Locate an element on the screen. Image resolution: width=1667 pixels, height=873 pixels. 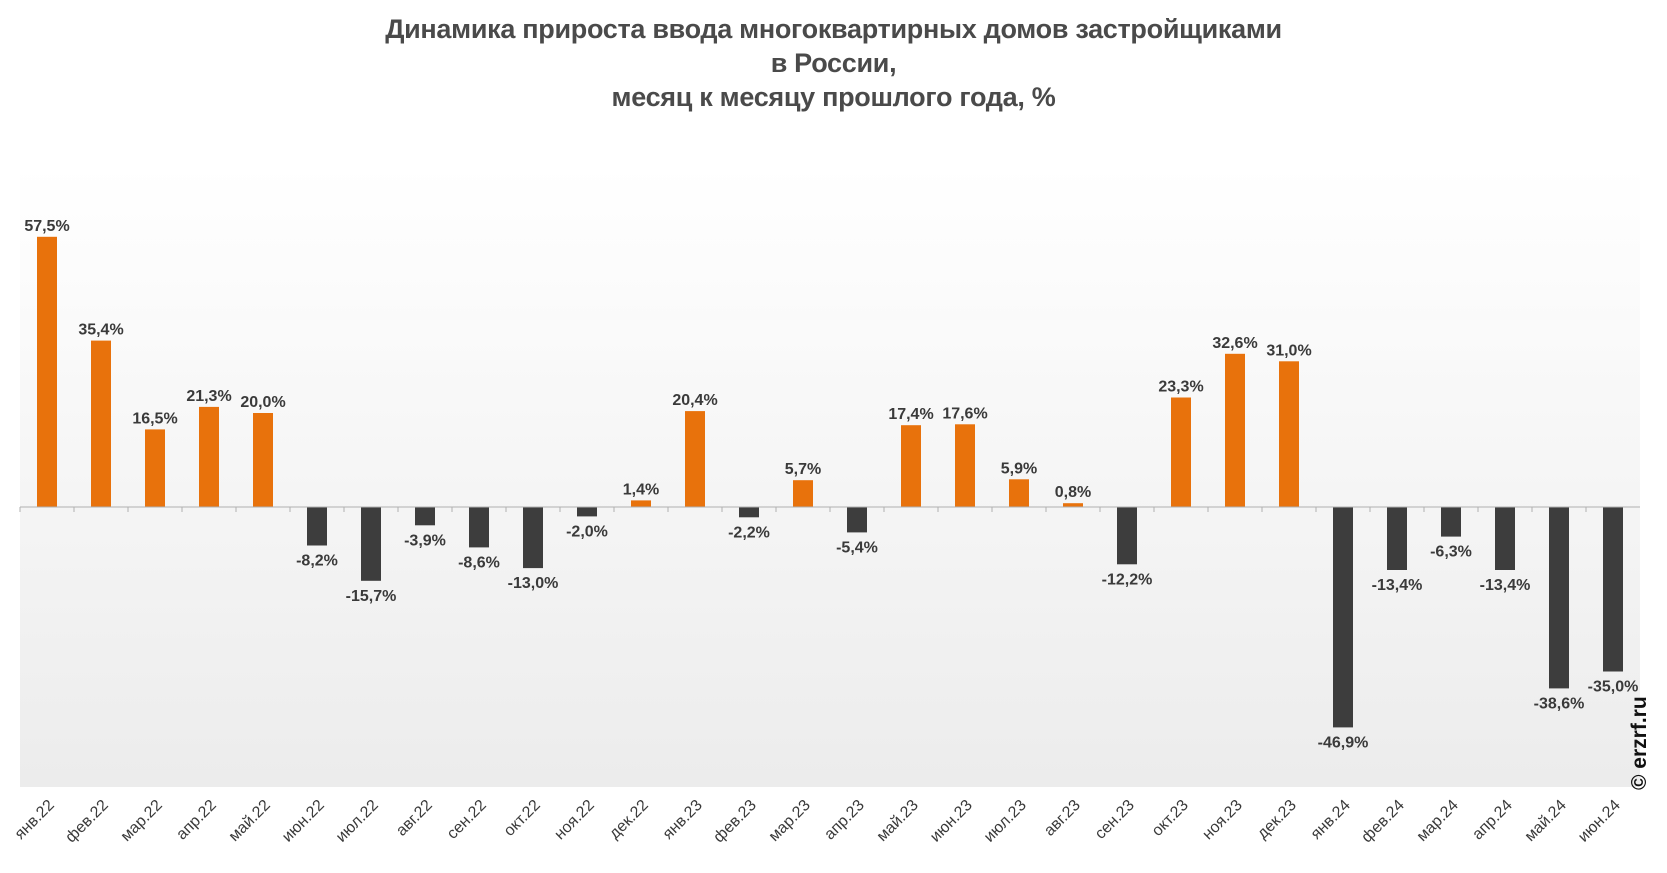
data-label: -2,2% is located at coordinates (749, 532).